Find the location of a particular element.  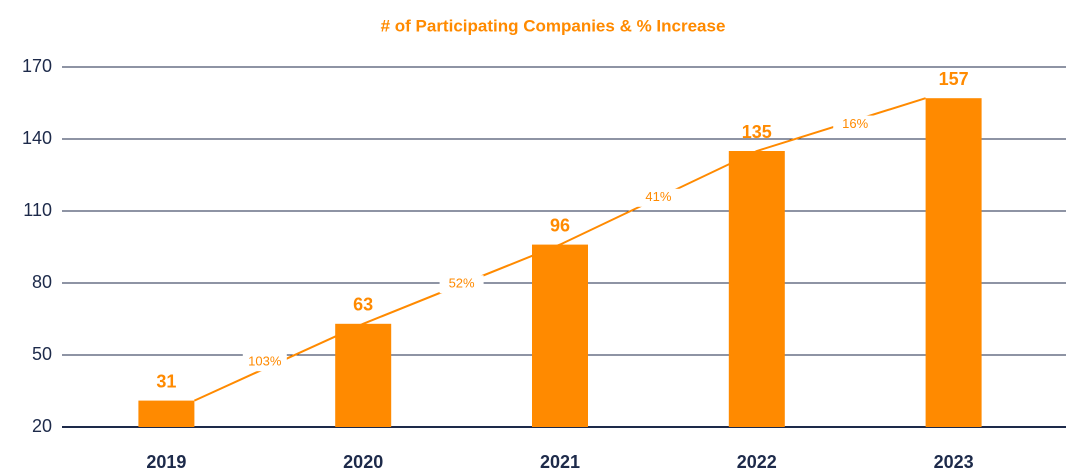

increase-label: 103% is located at coordinates (265, 361).